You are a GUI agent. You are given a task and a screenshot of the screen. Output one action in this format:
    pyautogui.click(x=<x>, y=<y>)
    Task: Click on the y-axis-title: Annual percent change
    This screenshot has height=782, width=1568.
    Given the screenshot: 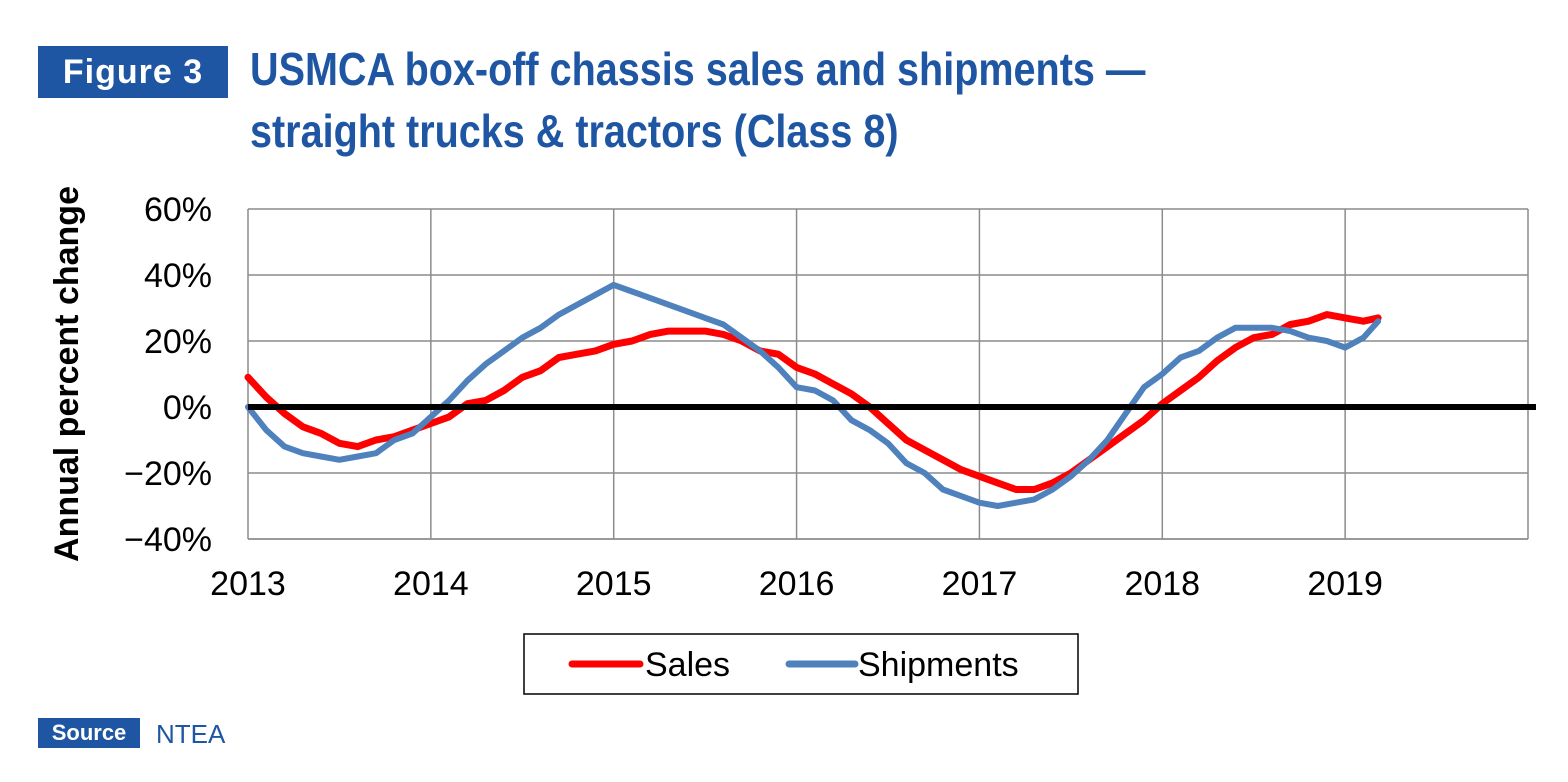 What is the action you would take?
    pyautogui.click(x=67, y=374)
    